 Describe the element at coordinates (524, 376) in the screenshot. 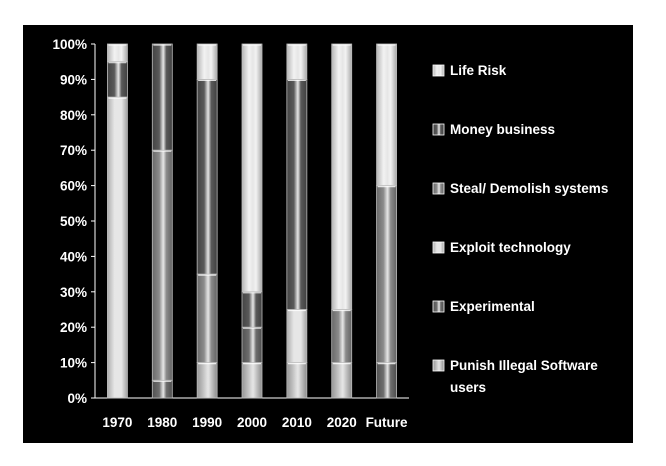

I see `legend-label: Punish Illegal Software users` at that location.